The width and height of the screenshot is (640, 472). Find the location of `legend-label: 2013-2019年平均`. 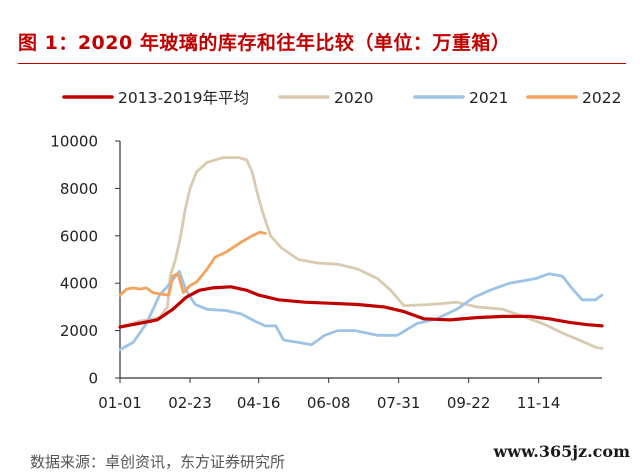

legend-label: 2013-2019年平均 is located at coordinates (183, 98).